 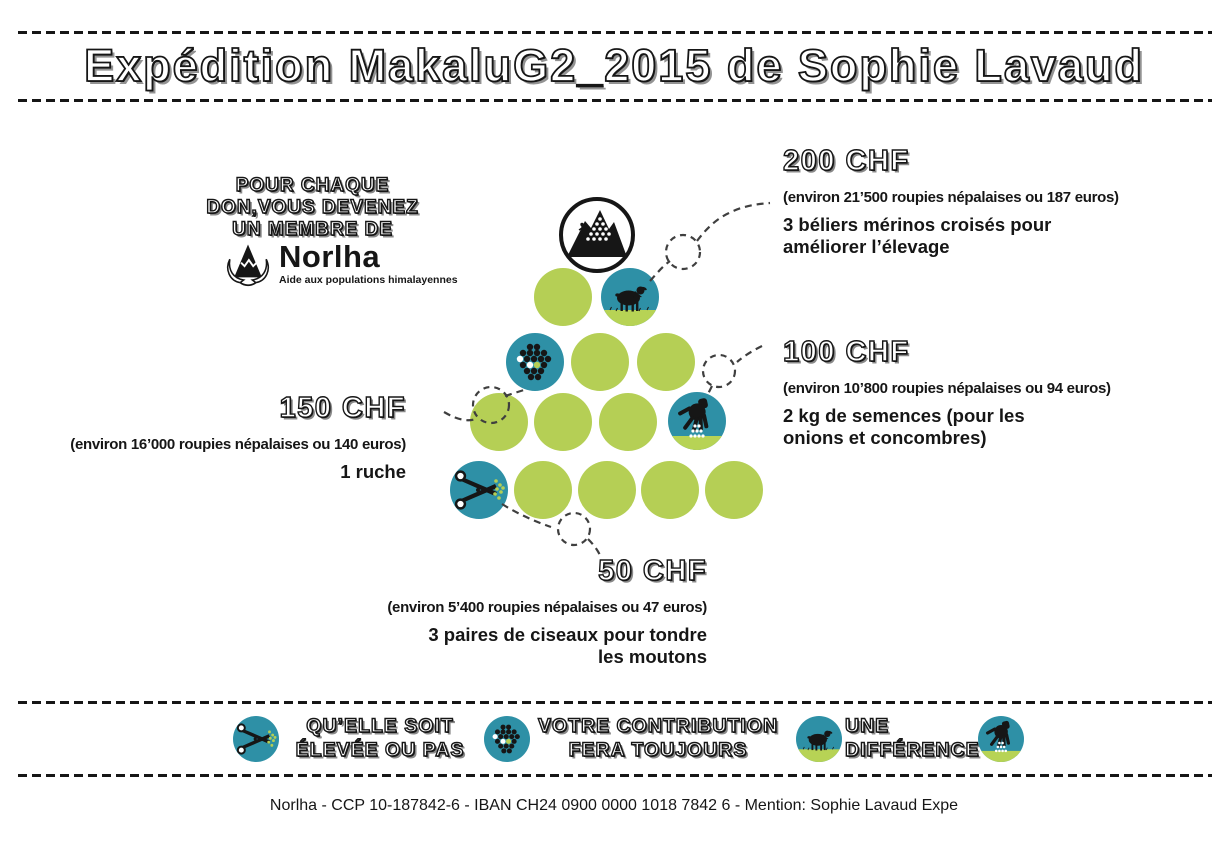 What do you see at coordinates (904, 415) in the screenshot?
I see `donation-100chf-desc-line1: 2 kg de semences (pour les` at bounding box center [904, 415].